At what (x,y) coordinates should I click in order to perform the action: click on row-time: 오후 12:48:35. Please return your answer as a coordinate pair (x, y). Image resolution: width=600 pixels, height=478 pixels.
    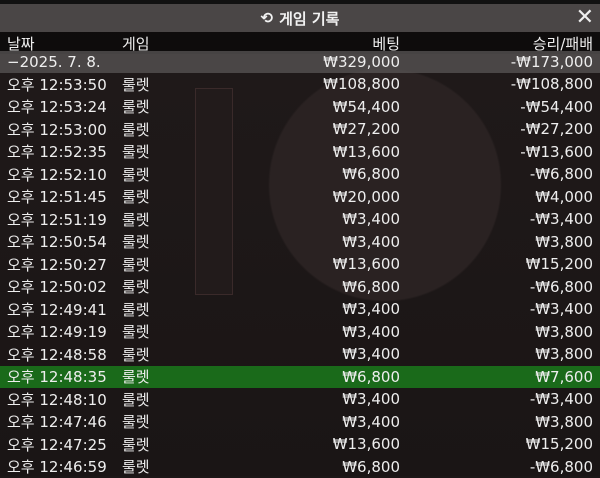
    Looking at the image, I should click on (57, 377).